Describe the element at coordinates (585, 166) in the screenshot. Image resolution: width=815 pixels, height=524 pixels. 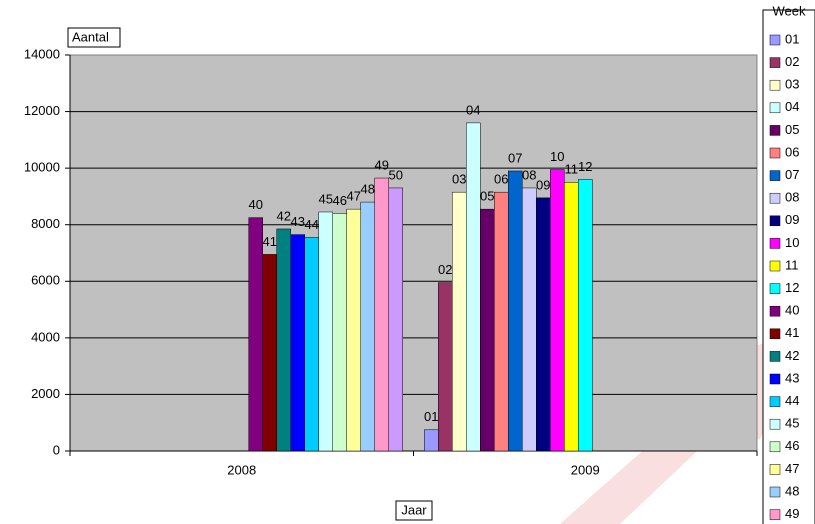
I see `data-label: 12` at that location.